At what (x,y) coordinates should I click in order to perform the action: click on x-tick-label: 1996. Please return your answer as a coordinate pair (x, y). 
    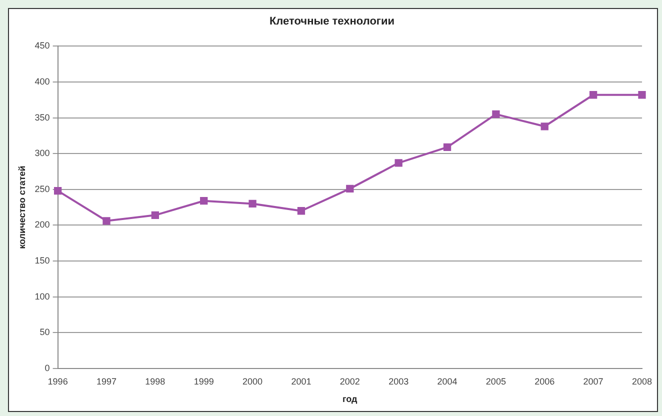
    Looking at the image, I should click on (58, 381).